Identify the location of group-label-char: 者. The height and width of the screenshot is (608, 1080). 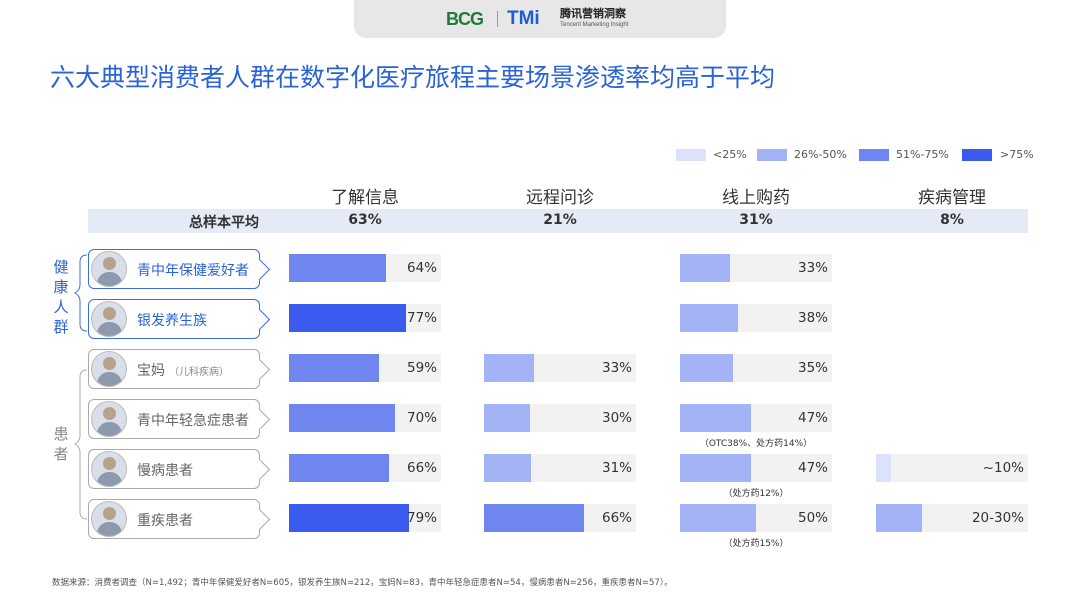
(61, 454).